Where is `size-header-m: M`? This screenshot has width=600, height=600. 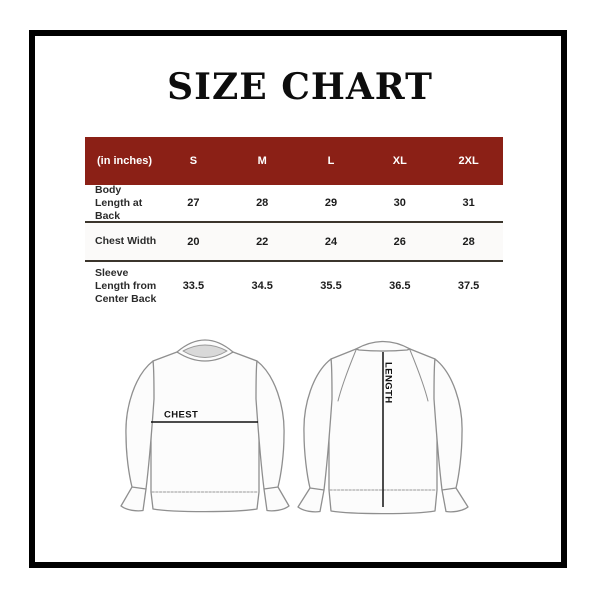
size-header-m: M is located at coordinates (262, 161).